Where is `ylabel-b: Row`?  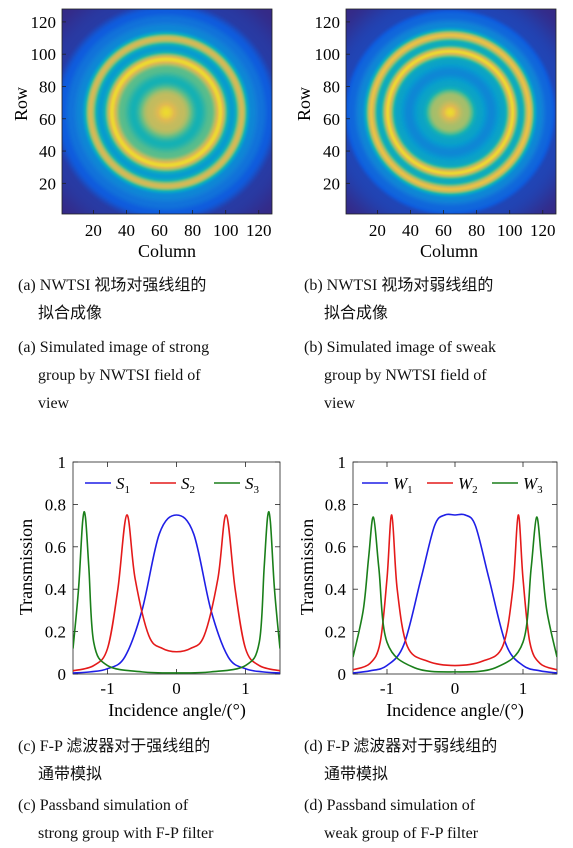
ylabel-b: Row is located at coordinates (304, 104).